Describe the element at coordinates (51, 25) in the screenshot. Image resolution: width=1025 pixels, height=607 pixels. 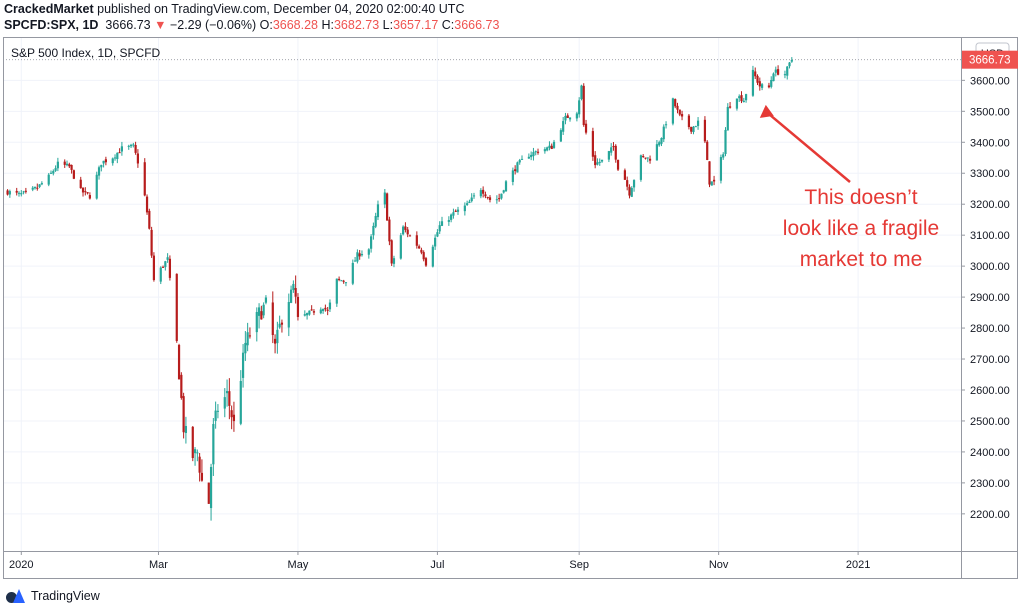
I see `symbol-label: SPCFD:SPX, 1D` at that location.